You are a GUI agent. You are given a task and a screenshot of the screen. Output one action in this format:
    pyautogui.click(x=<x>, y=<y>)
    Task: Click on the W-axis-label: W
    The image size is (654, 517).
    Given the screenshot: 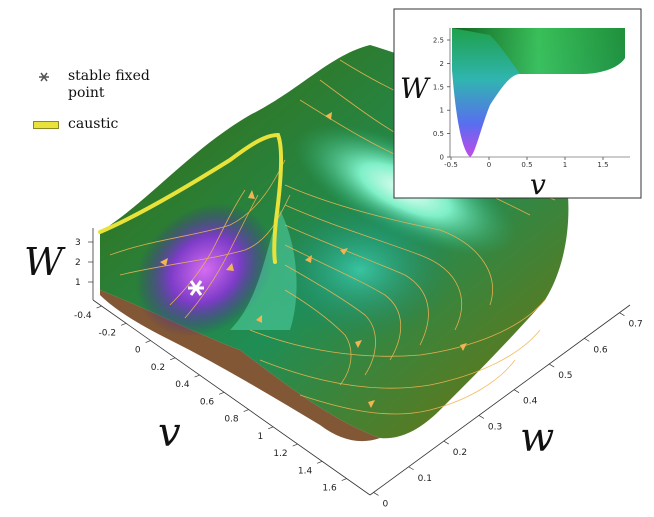 What is the action you would take?
    pyautogui.click(x=44, y=262)
    